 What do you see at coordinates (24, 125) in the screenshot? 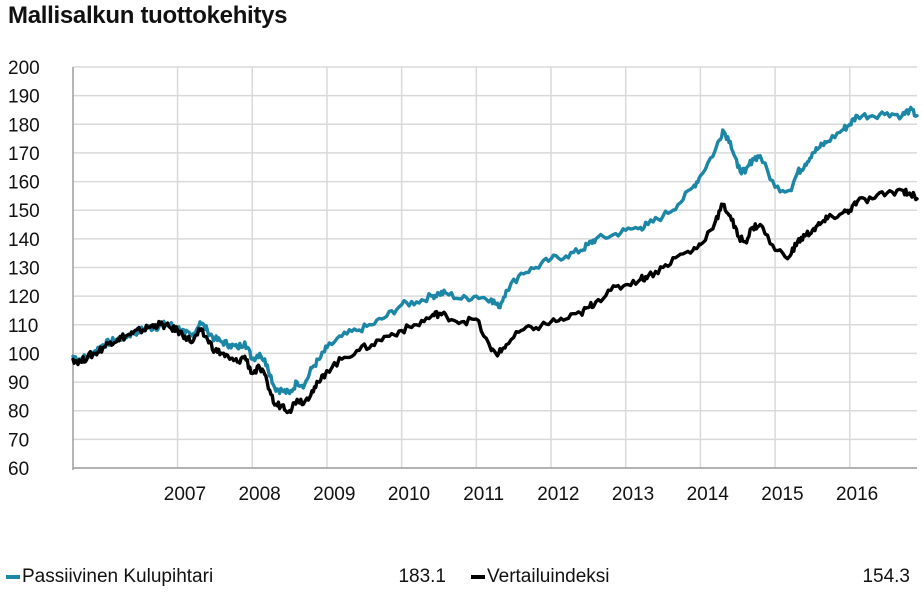
I see `y-tick-label: 180` at bounding box center [24, 125].